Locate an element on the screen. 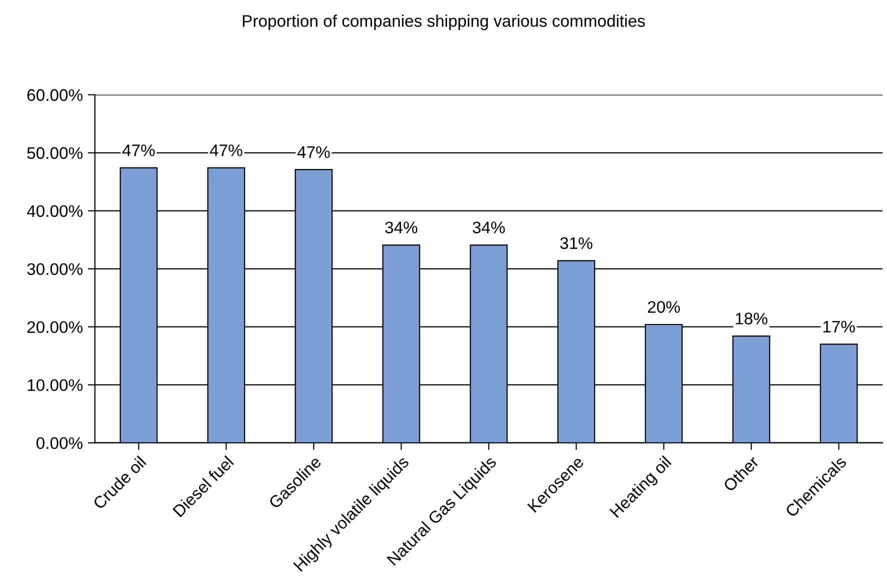  y-tick-label: 20.00% is located at coordinates (55, 327).